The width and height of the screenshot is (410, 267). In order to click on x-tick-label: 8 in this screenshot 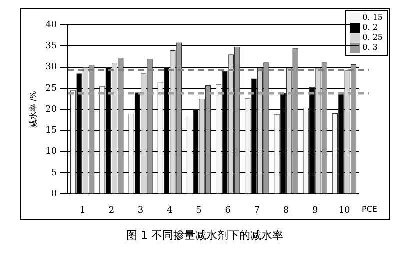, I will do `click(286, 211)`.